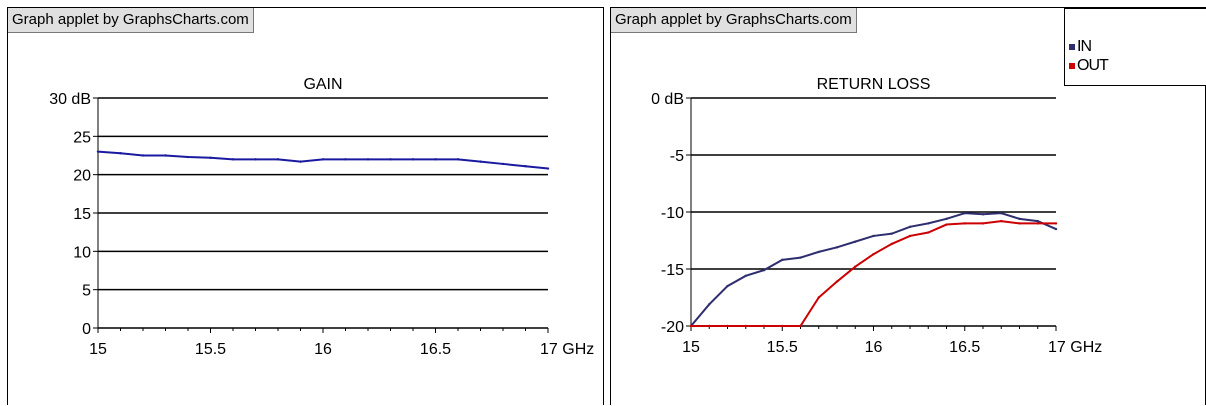  I want to click on legend-label-in: IN, so click(1084, 46).